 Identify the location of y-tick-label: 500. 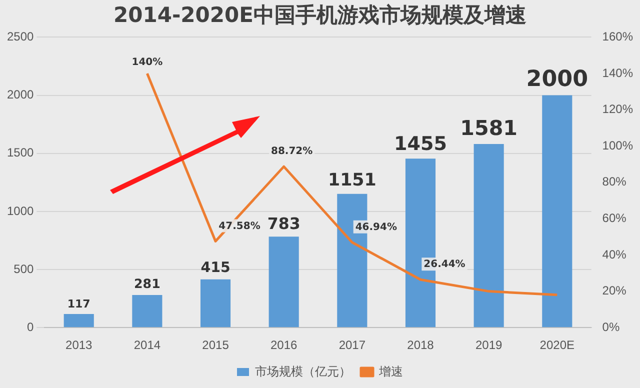
(24, 269).